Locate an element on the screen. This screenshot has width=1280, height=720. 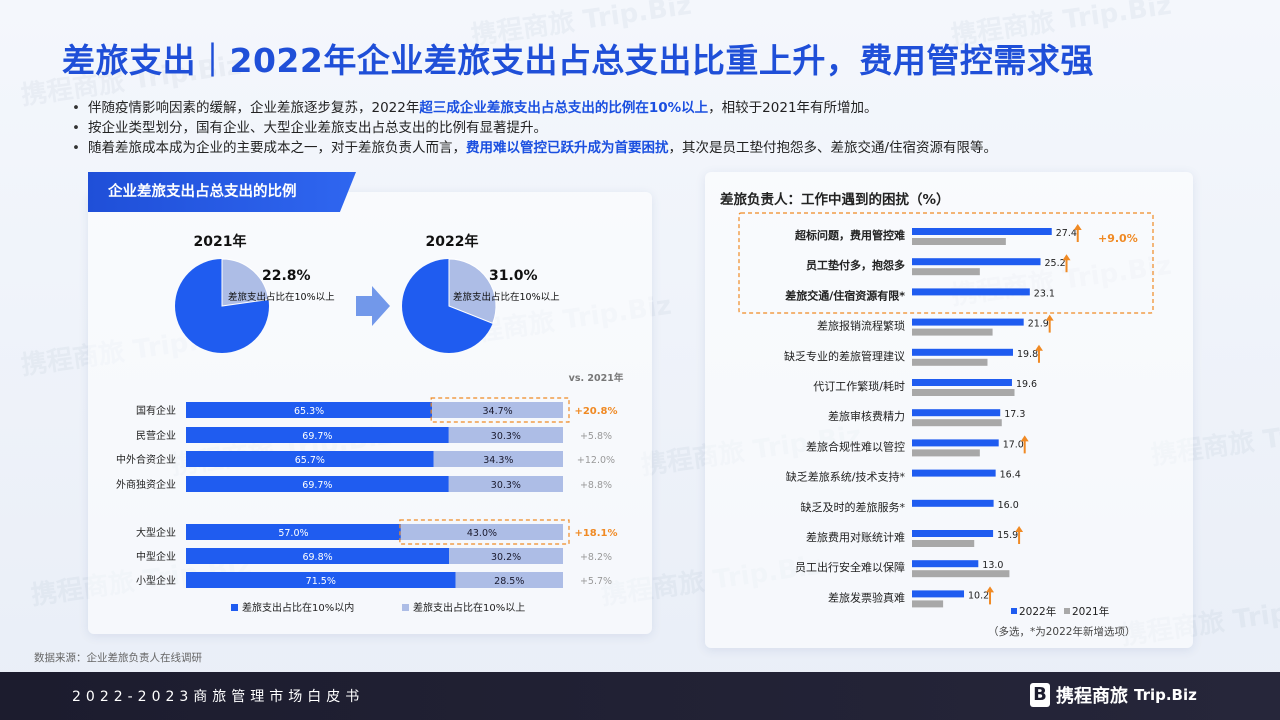
bar-change-label: +5.8% is located at coordinates (596, 436).